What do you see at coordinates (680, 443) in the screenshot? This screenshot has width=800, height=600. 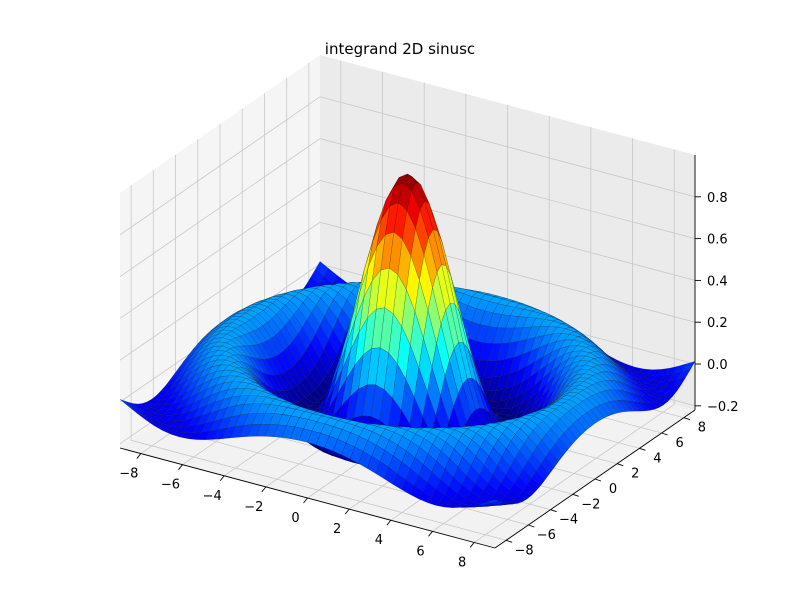 I see `y-tick-label: 6` at bounding box center [680, 443].